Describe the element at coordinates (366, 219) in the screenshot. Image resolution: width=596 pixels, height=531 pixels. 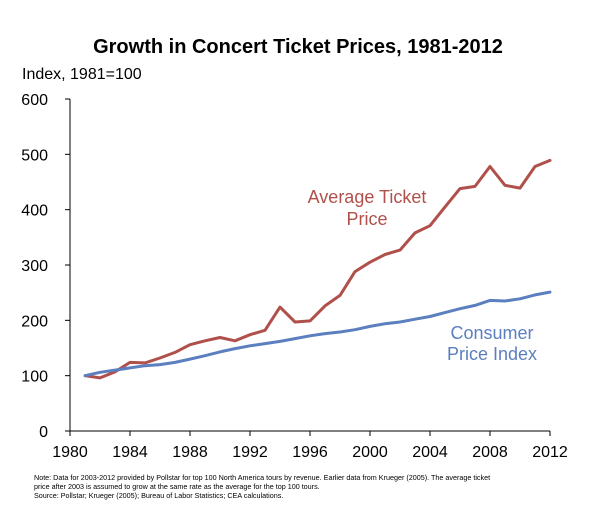
I see `annotation-ticket-line2: Price` at that location.